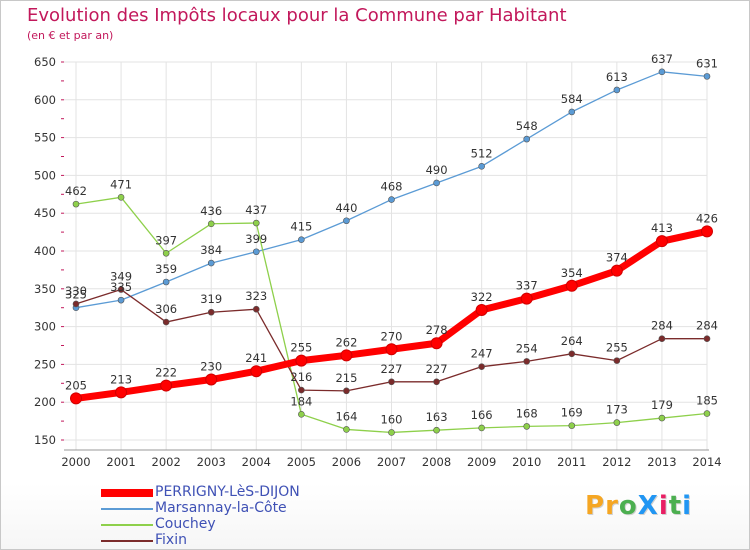  What do you see at coordinates (166, 269) in the screenshot?
I see `data-label: 359` at bounding box center [166, 269].